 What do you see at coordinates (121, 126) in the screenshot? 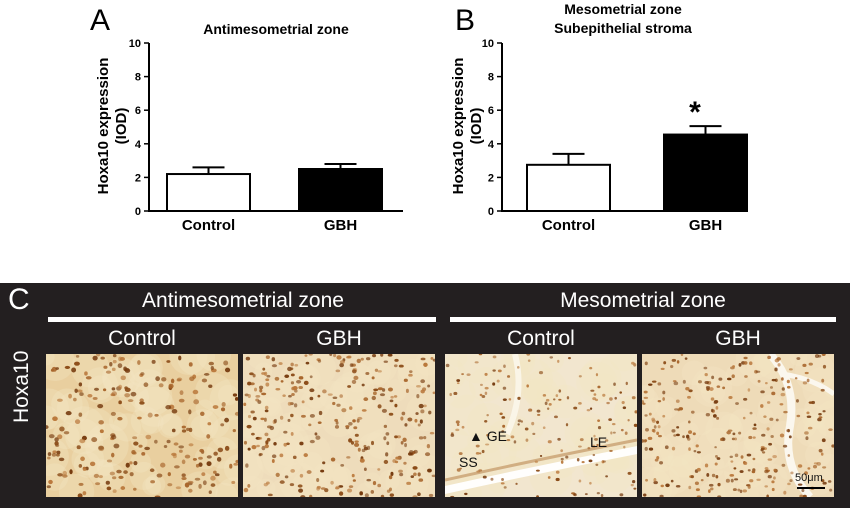
I see `panel-a-ylabel-line2: (IOD)` at bounding box center [121, 126].